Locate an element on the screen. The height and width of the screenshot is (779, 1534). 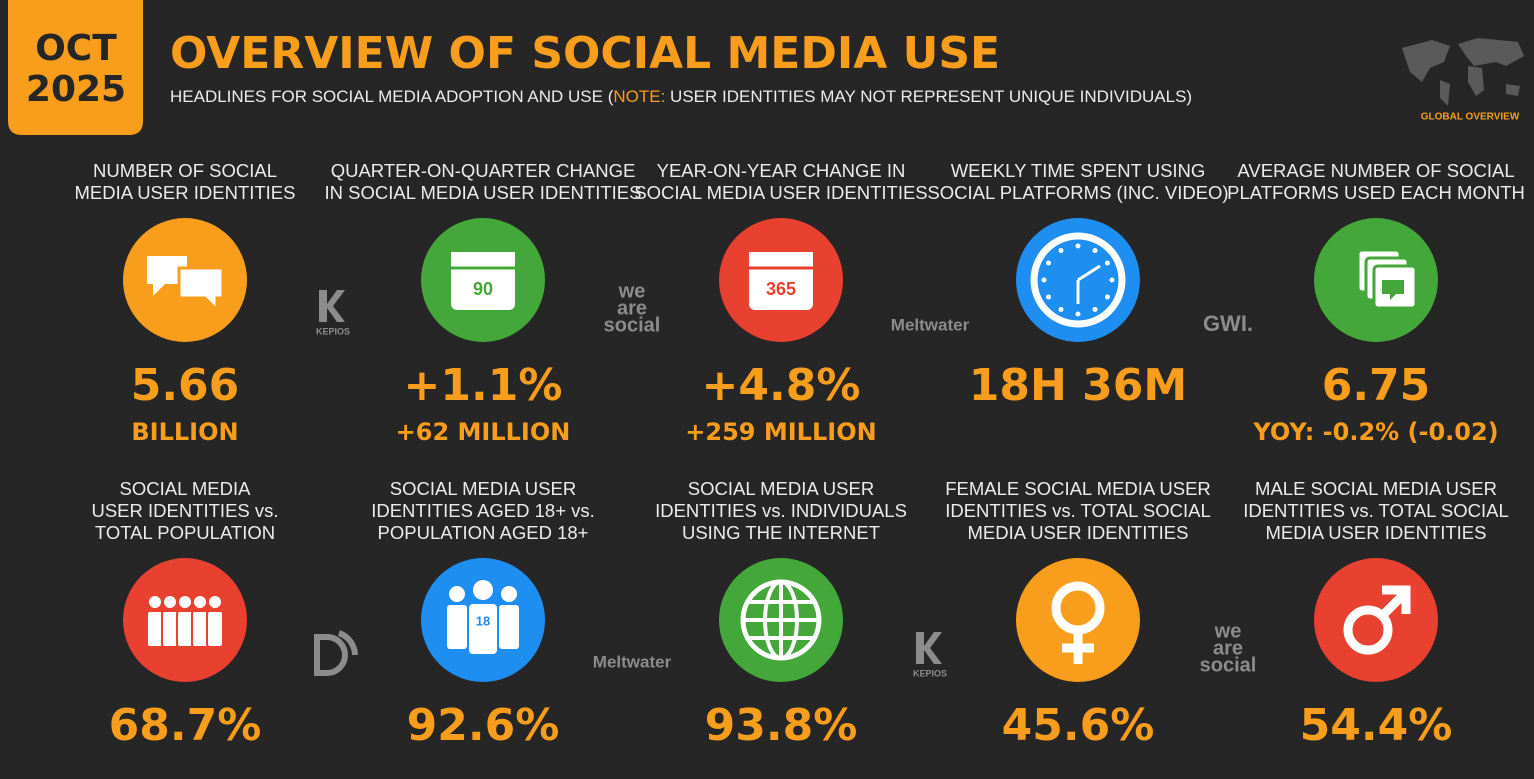
tile-label: FEMALE SOCIAL MEDIA USER is located at coordinates (1078, 488).